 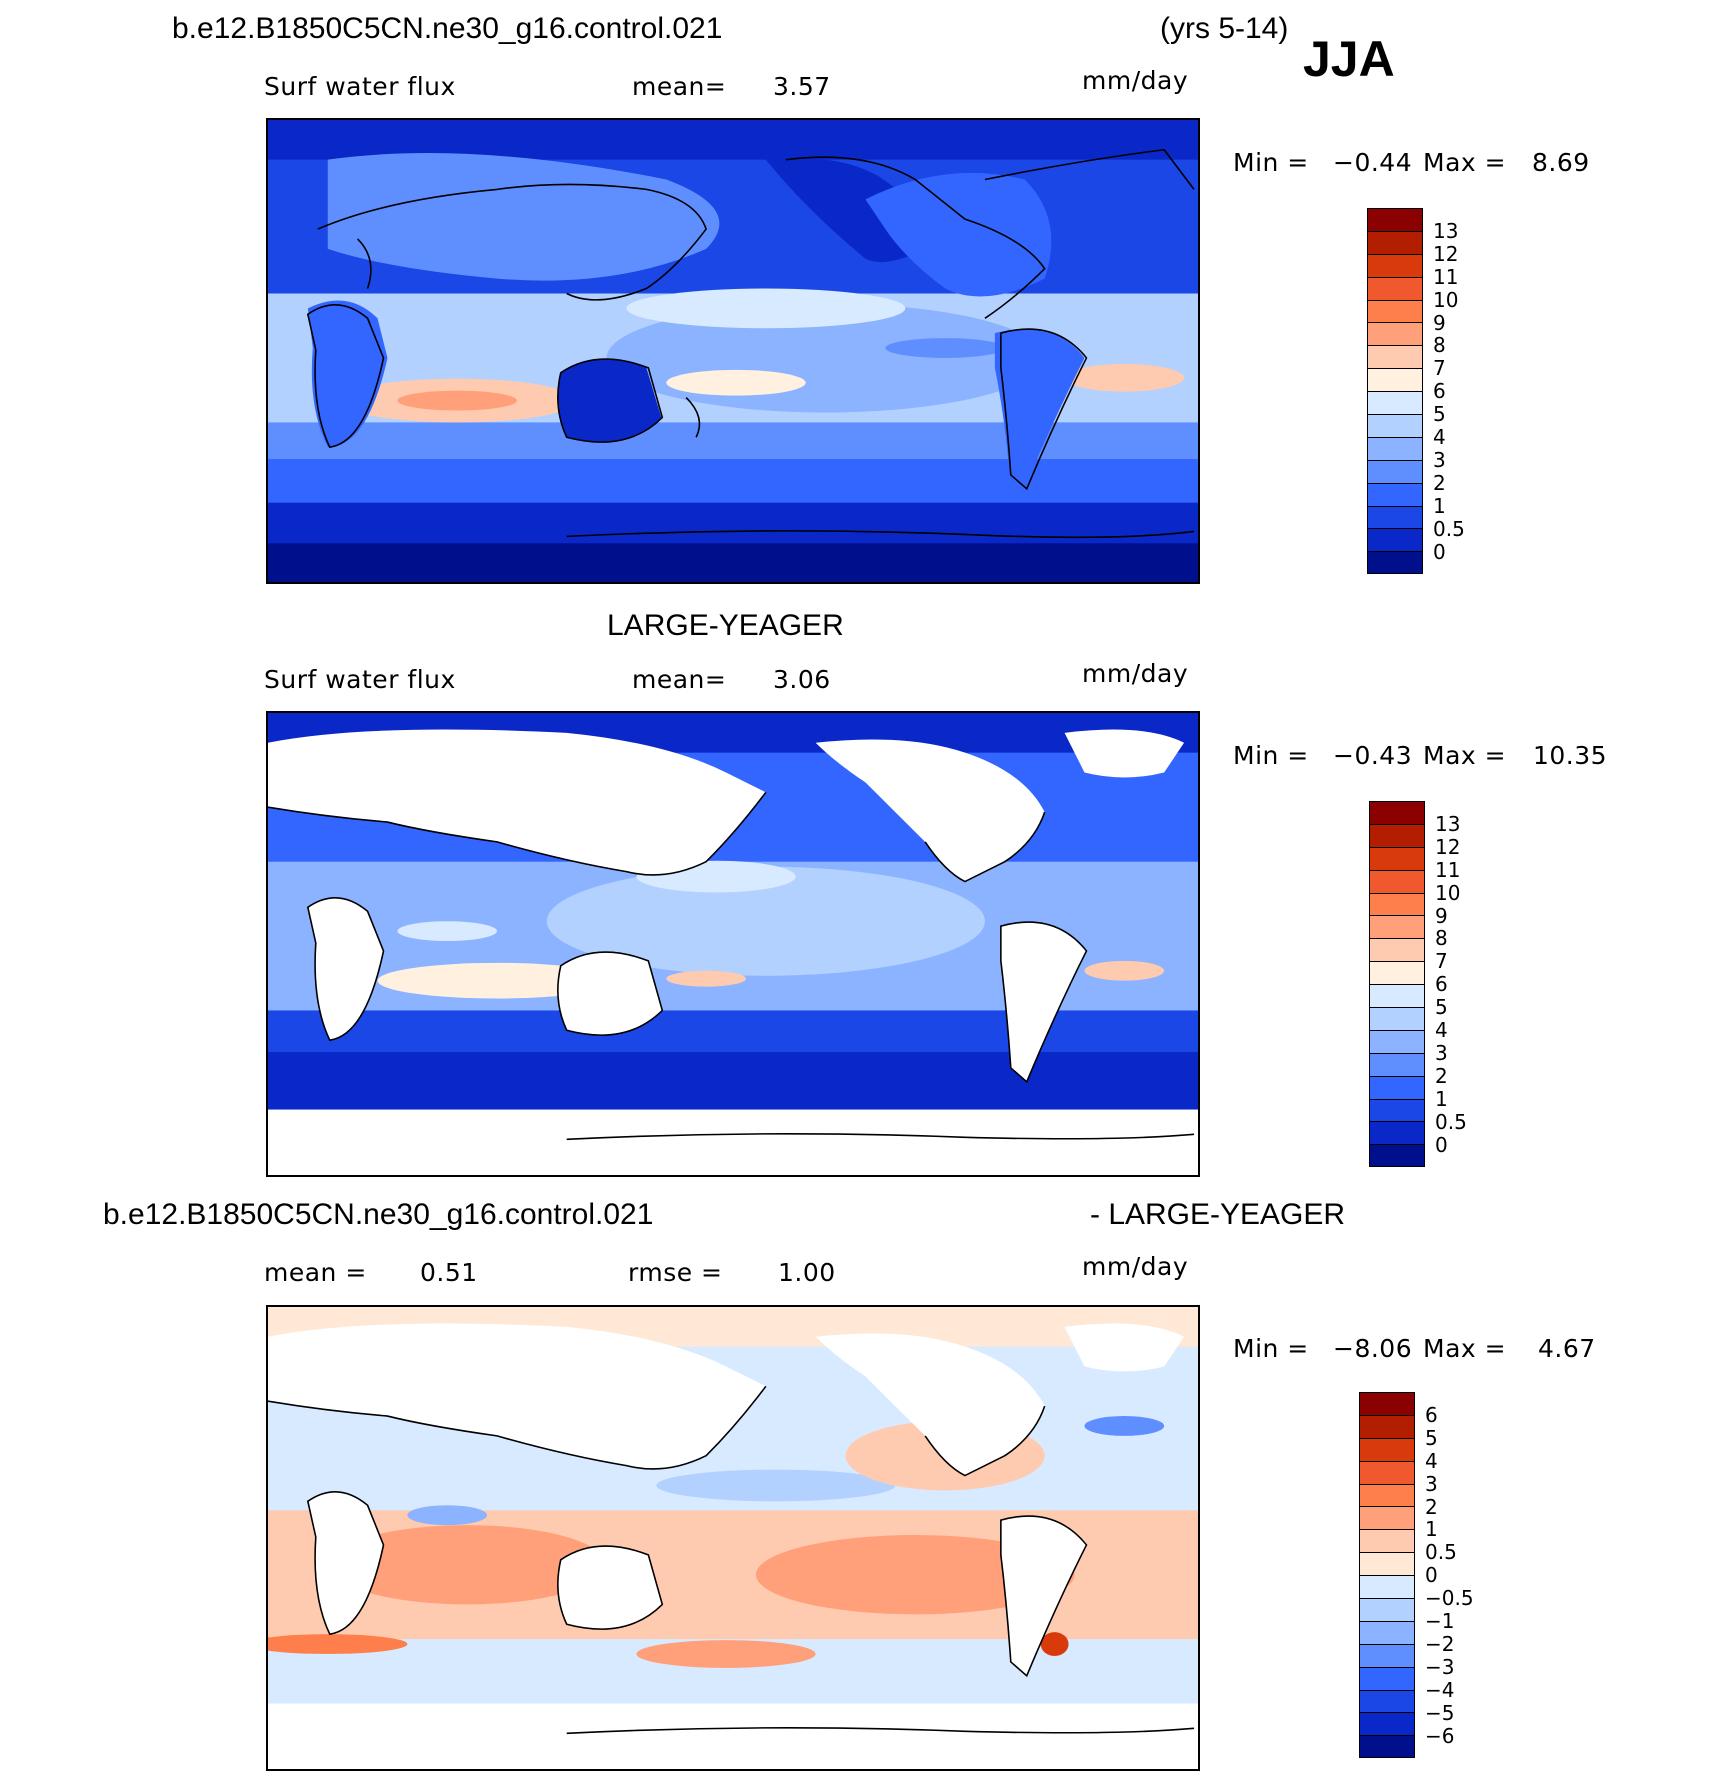 I want to click on case-name-title: b.e12.B1850C5CN.ne30_g16.control.021, so click(x=447, y=28).